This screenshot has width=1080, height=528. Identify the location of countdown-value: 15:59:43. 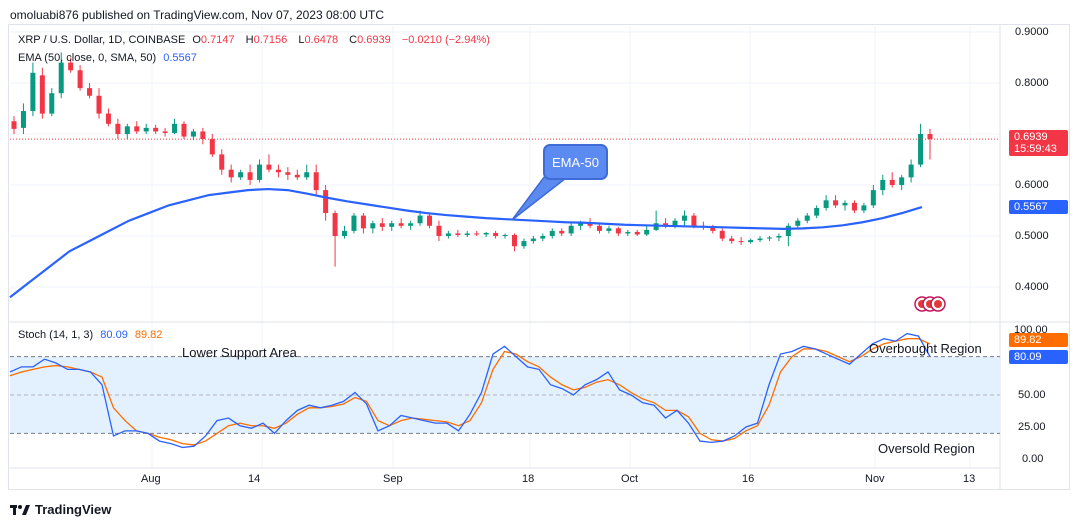
(1035, 149).